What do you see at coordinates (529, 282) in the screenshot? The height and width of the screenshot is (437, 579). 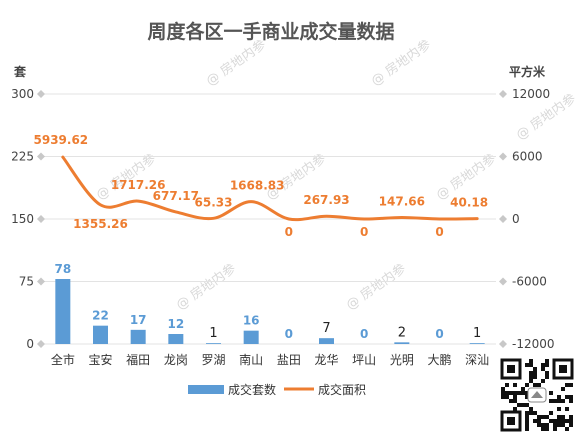 I see `right-tick-label: -6000` at bounding box center [529, 282].